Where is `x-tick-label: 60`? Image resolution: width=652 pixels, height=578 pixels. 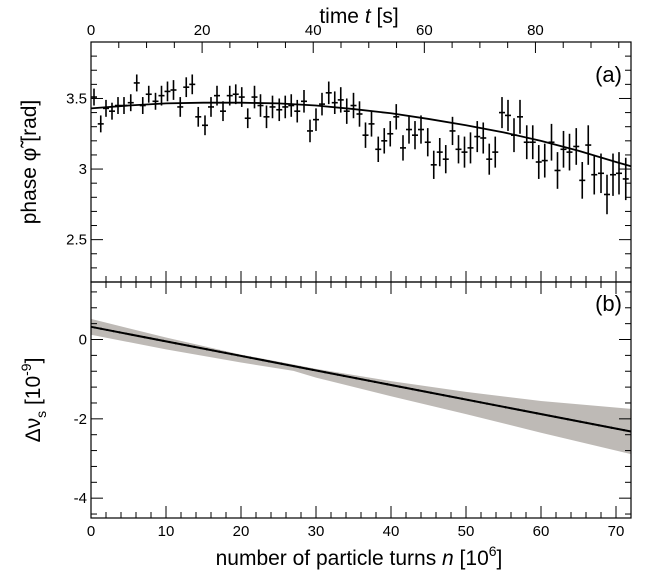 x-tick-label: 60 is located at coordinates (541, 531).